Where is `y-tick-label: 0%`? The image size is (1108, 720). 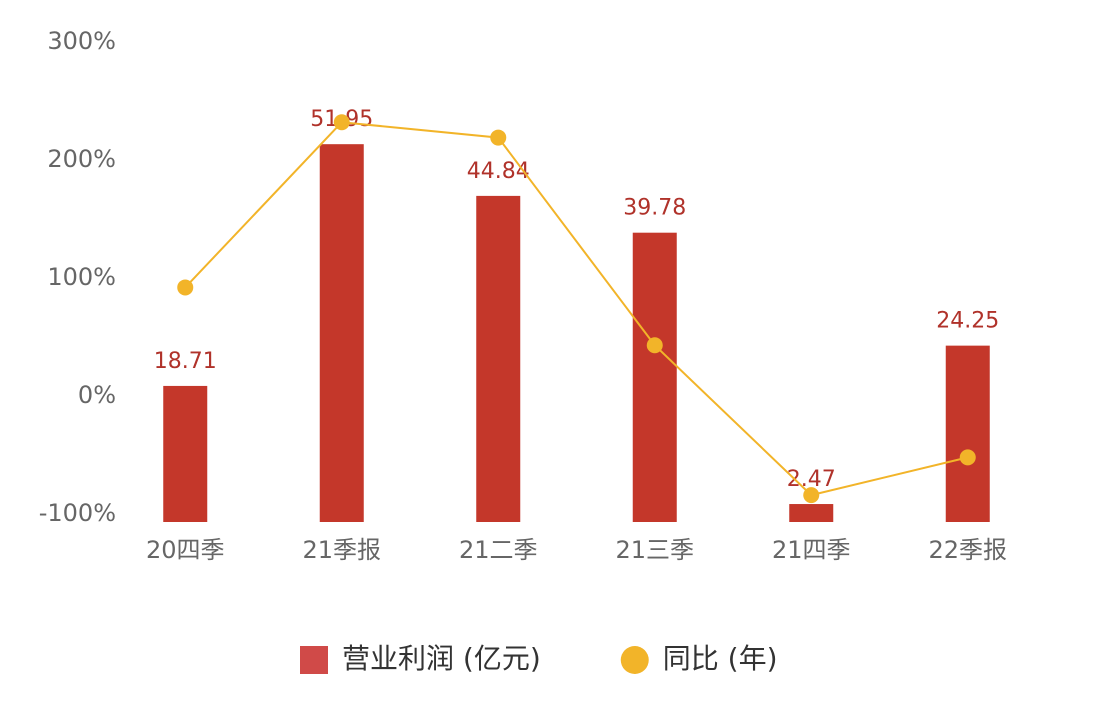
y-tick-label: 0% is located at coordinates (97, 395).